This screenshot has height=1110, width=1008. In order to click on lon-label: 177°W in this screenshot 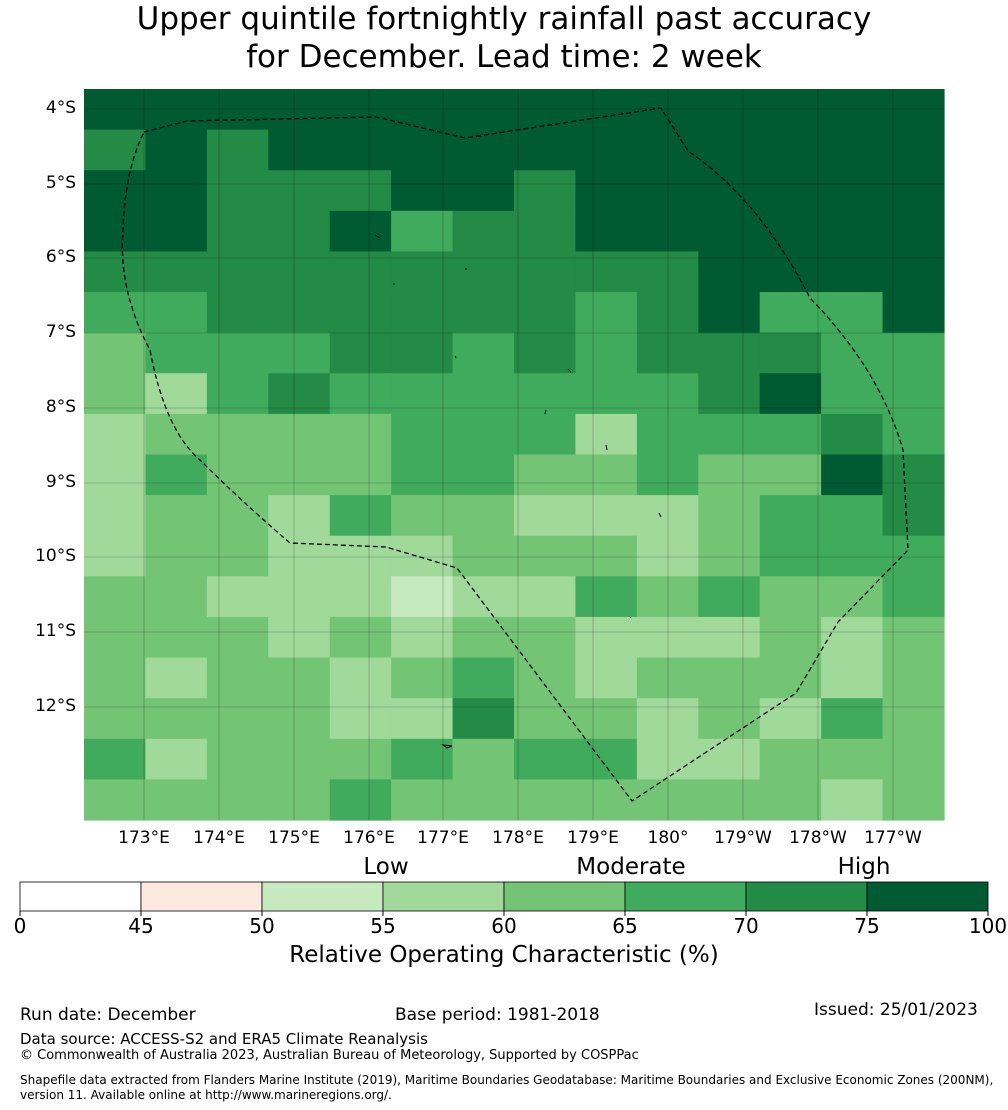, I will do `click(893, 838)`.